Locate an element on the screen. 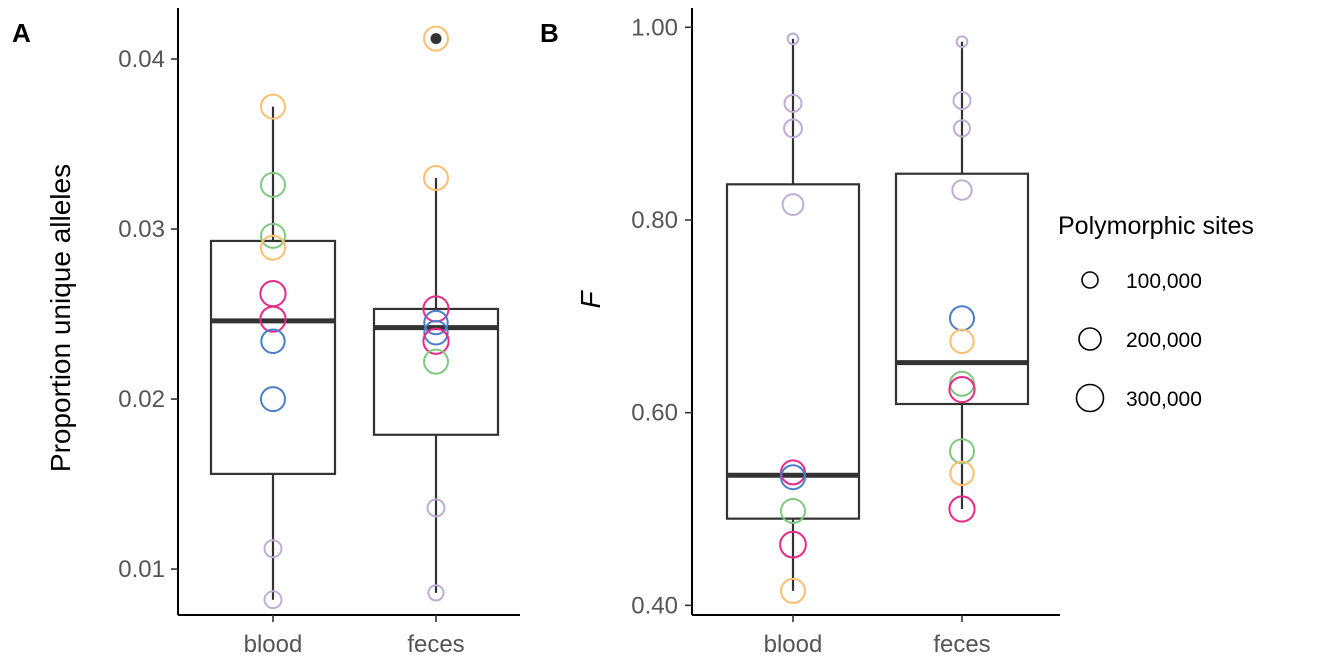  panel-a-box-feces is located at coordinates (436, 313).